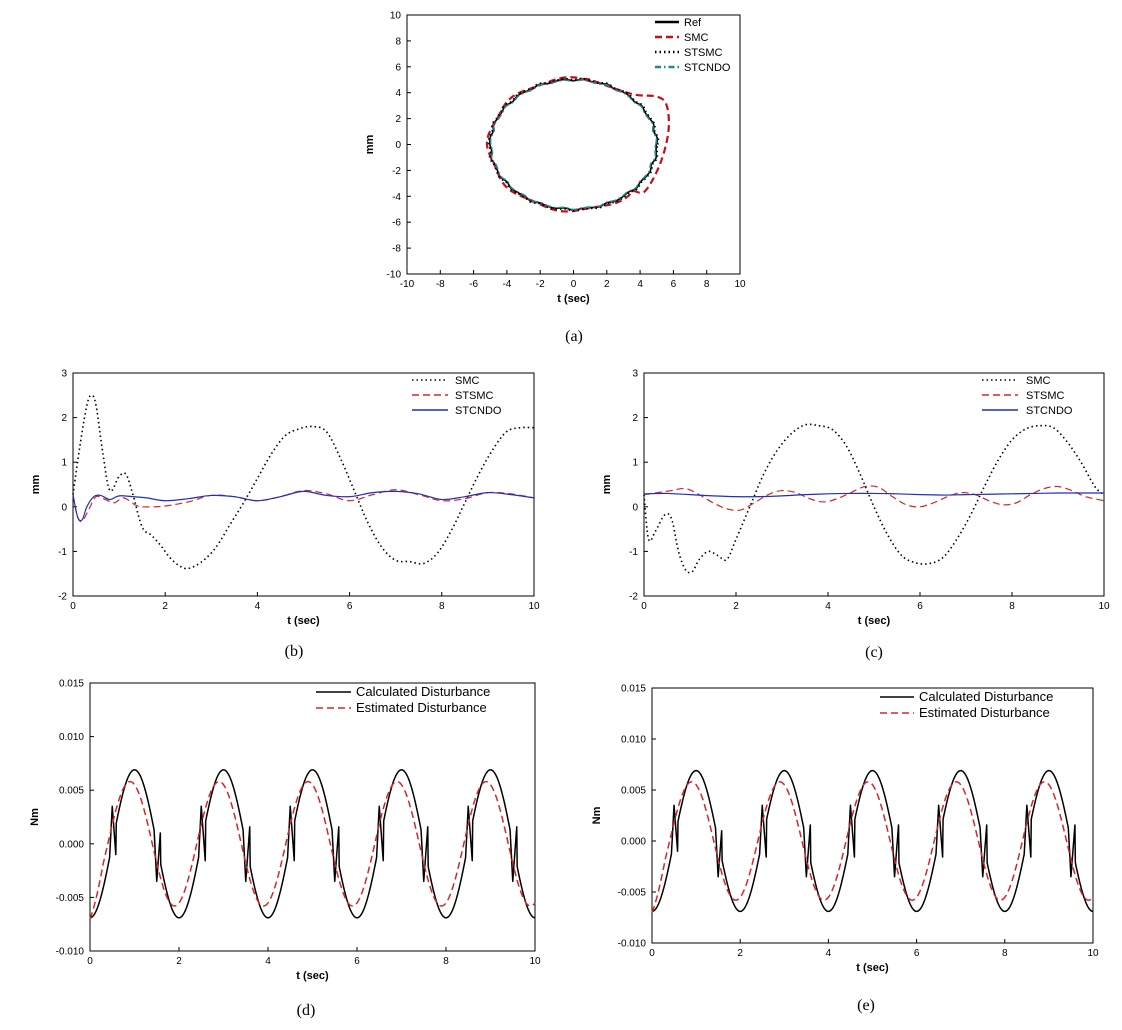 The width and height of the screenshot is (1122, 1030). I want to click on legend: Ref SMC STSMC STCNDO, so click(693, 45).